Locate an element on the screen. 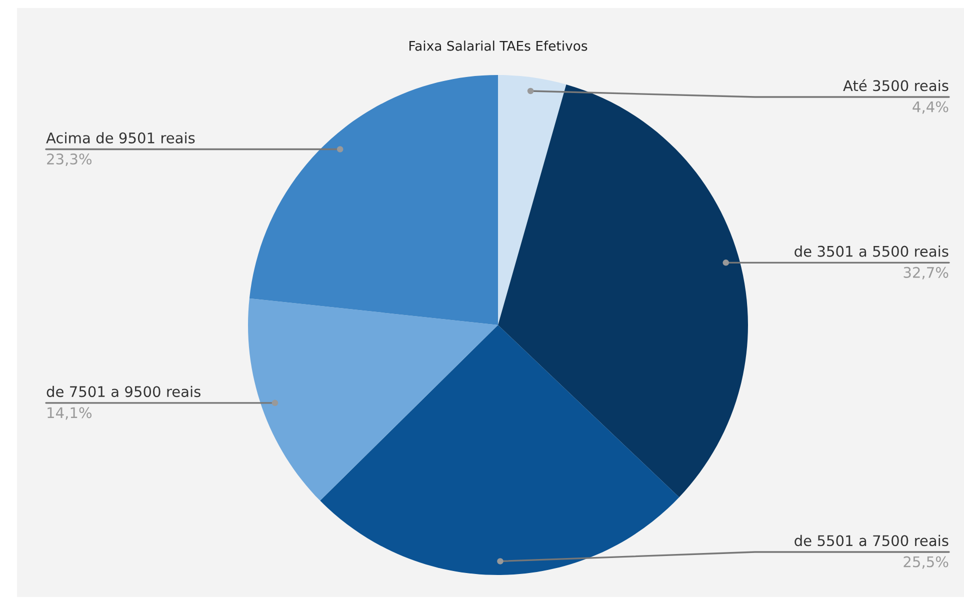 This screenshot has height=598, width=964. data-label: 32,7% is located at coordinates (926, 273).